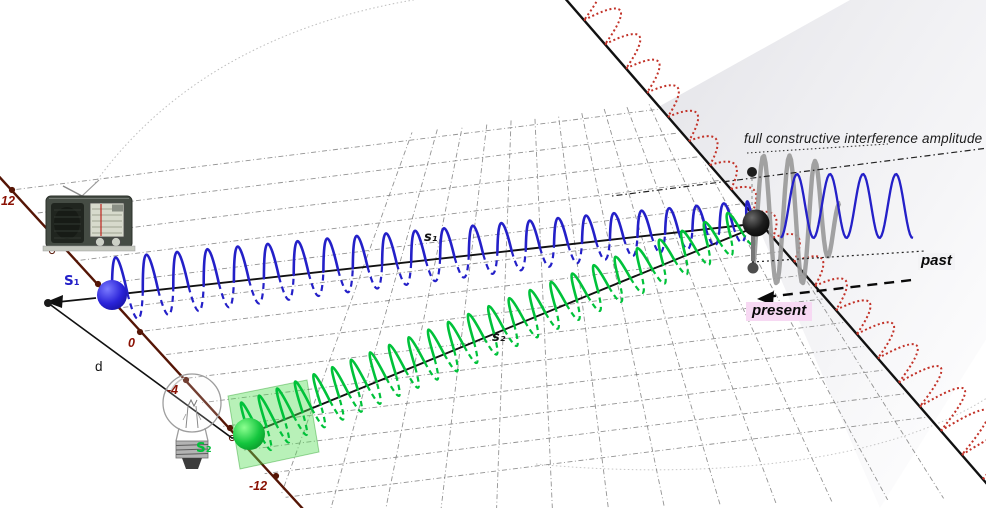 The width and height of the screenshot is (986, 508). What do you see at coordinates (89, 215) in the screenshot?
I see `radio-icon` at bounding box center [89, 215].